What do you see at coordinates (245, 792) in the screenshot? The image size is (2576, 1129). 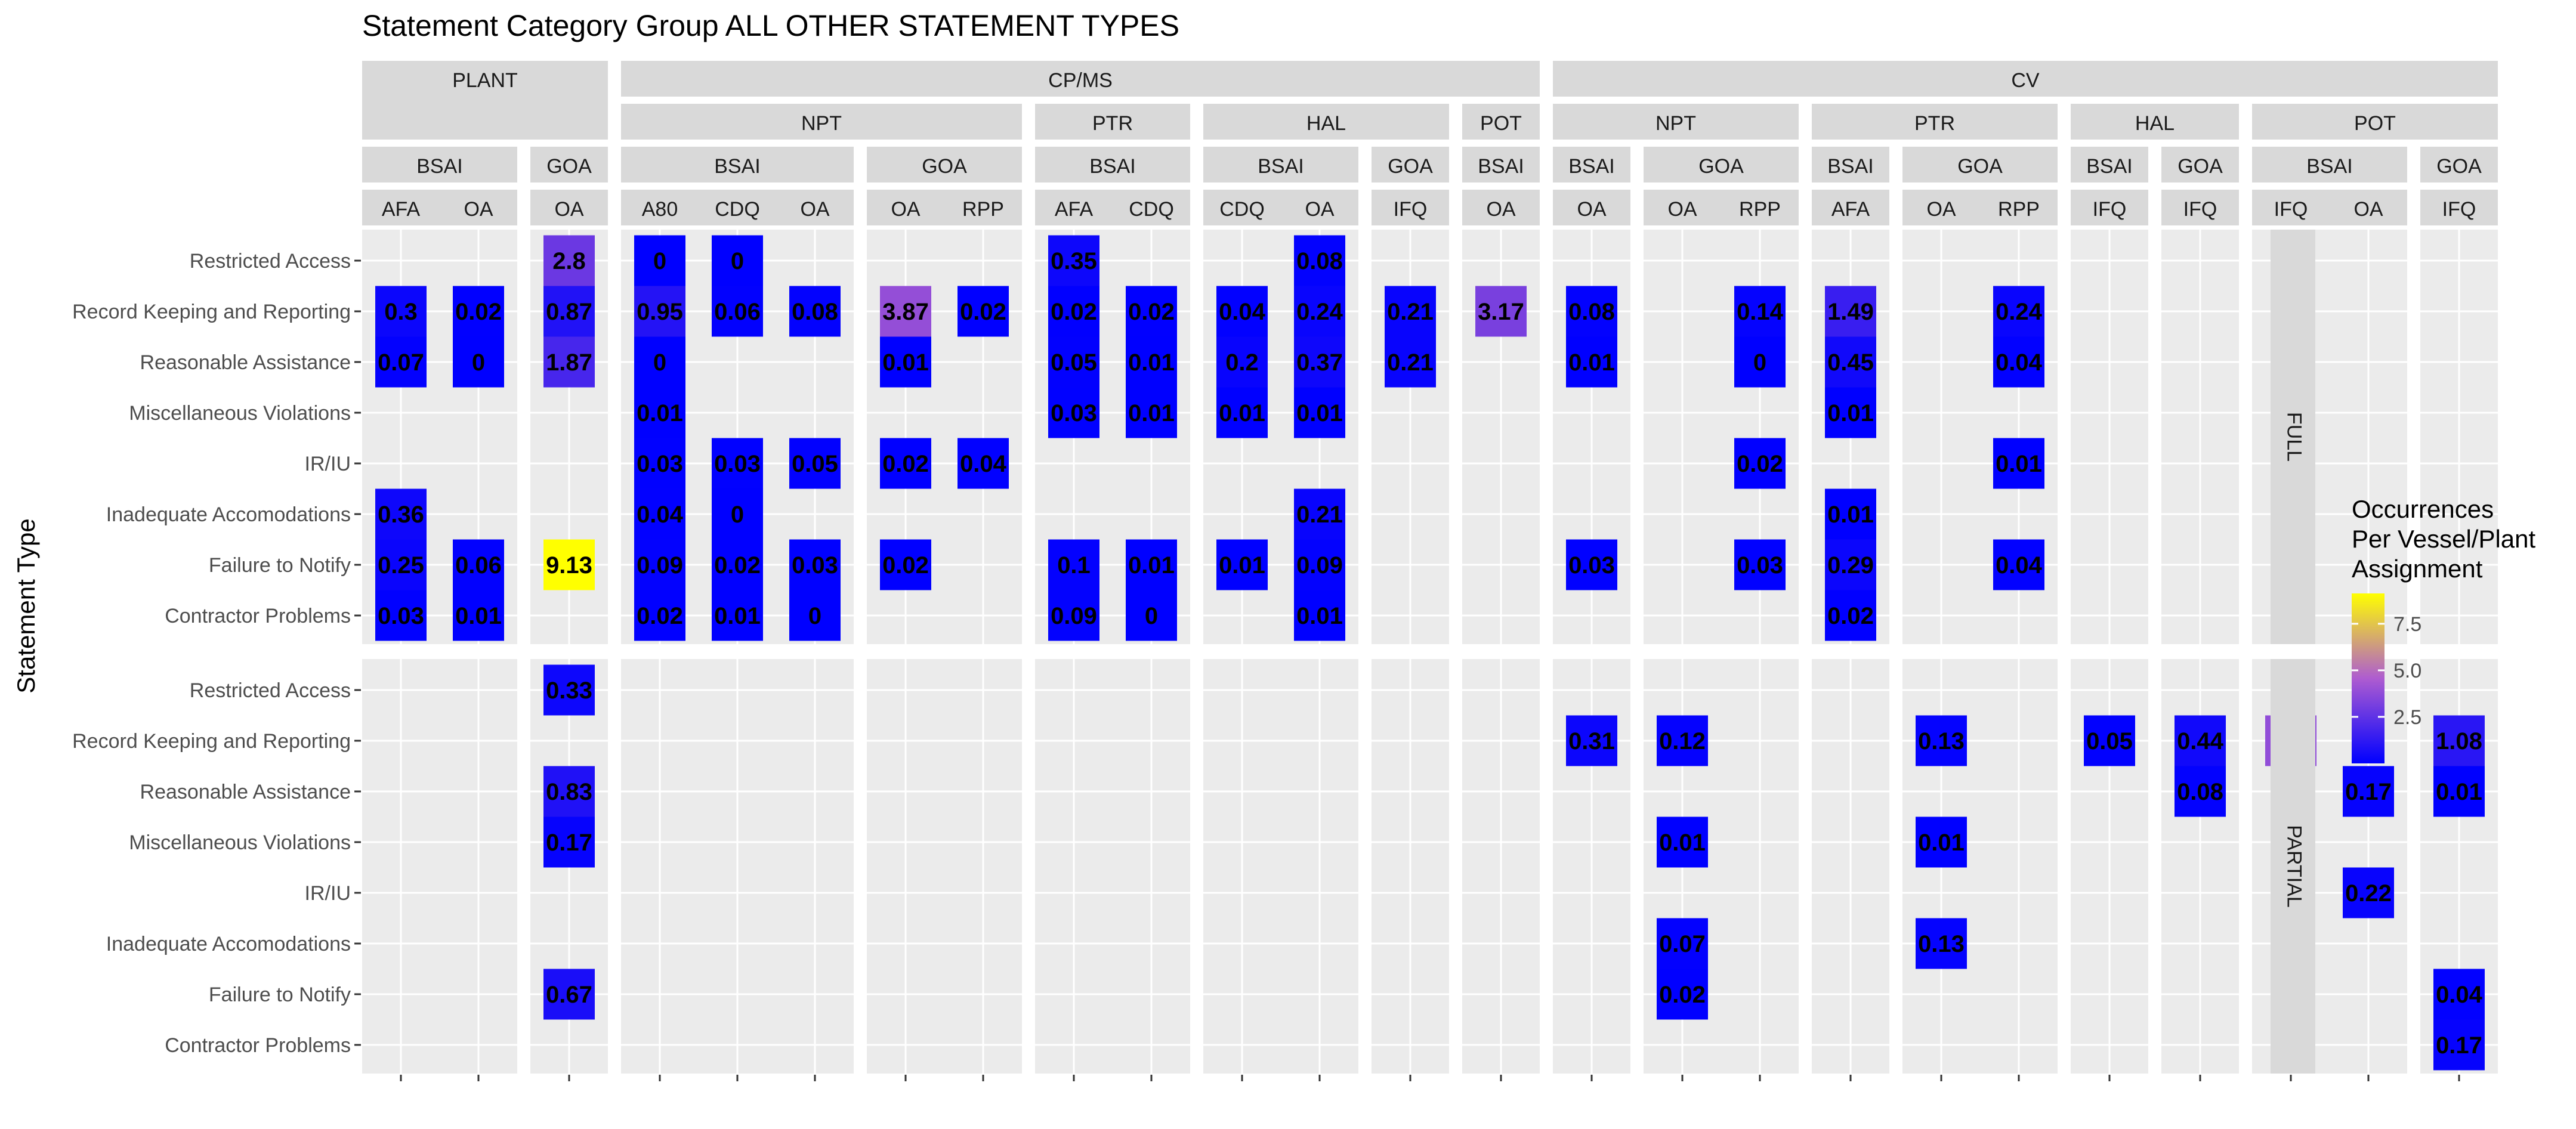 I see `y-tick-label: Reasonable Assistance` at bounding box center [245, 792].